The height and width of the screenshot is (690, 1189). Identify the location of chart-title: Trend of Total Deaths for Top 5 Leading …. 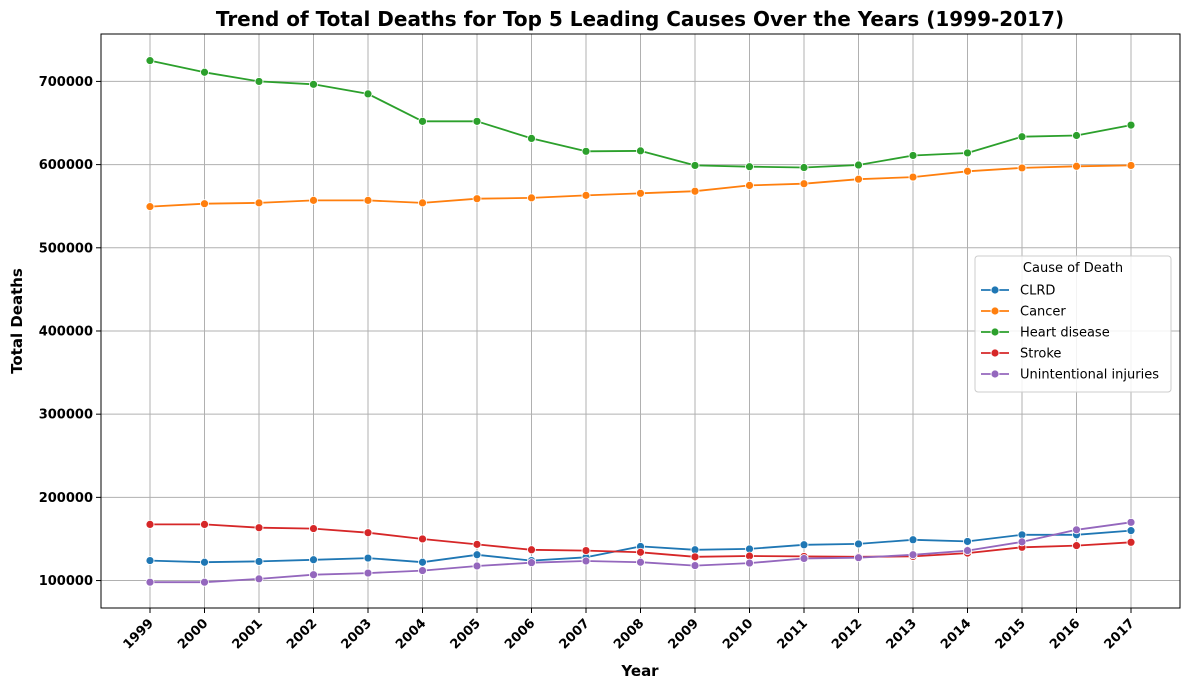
(640, 19).